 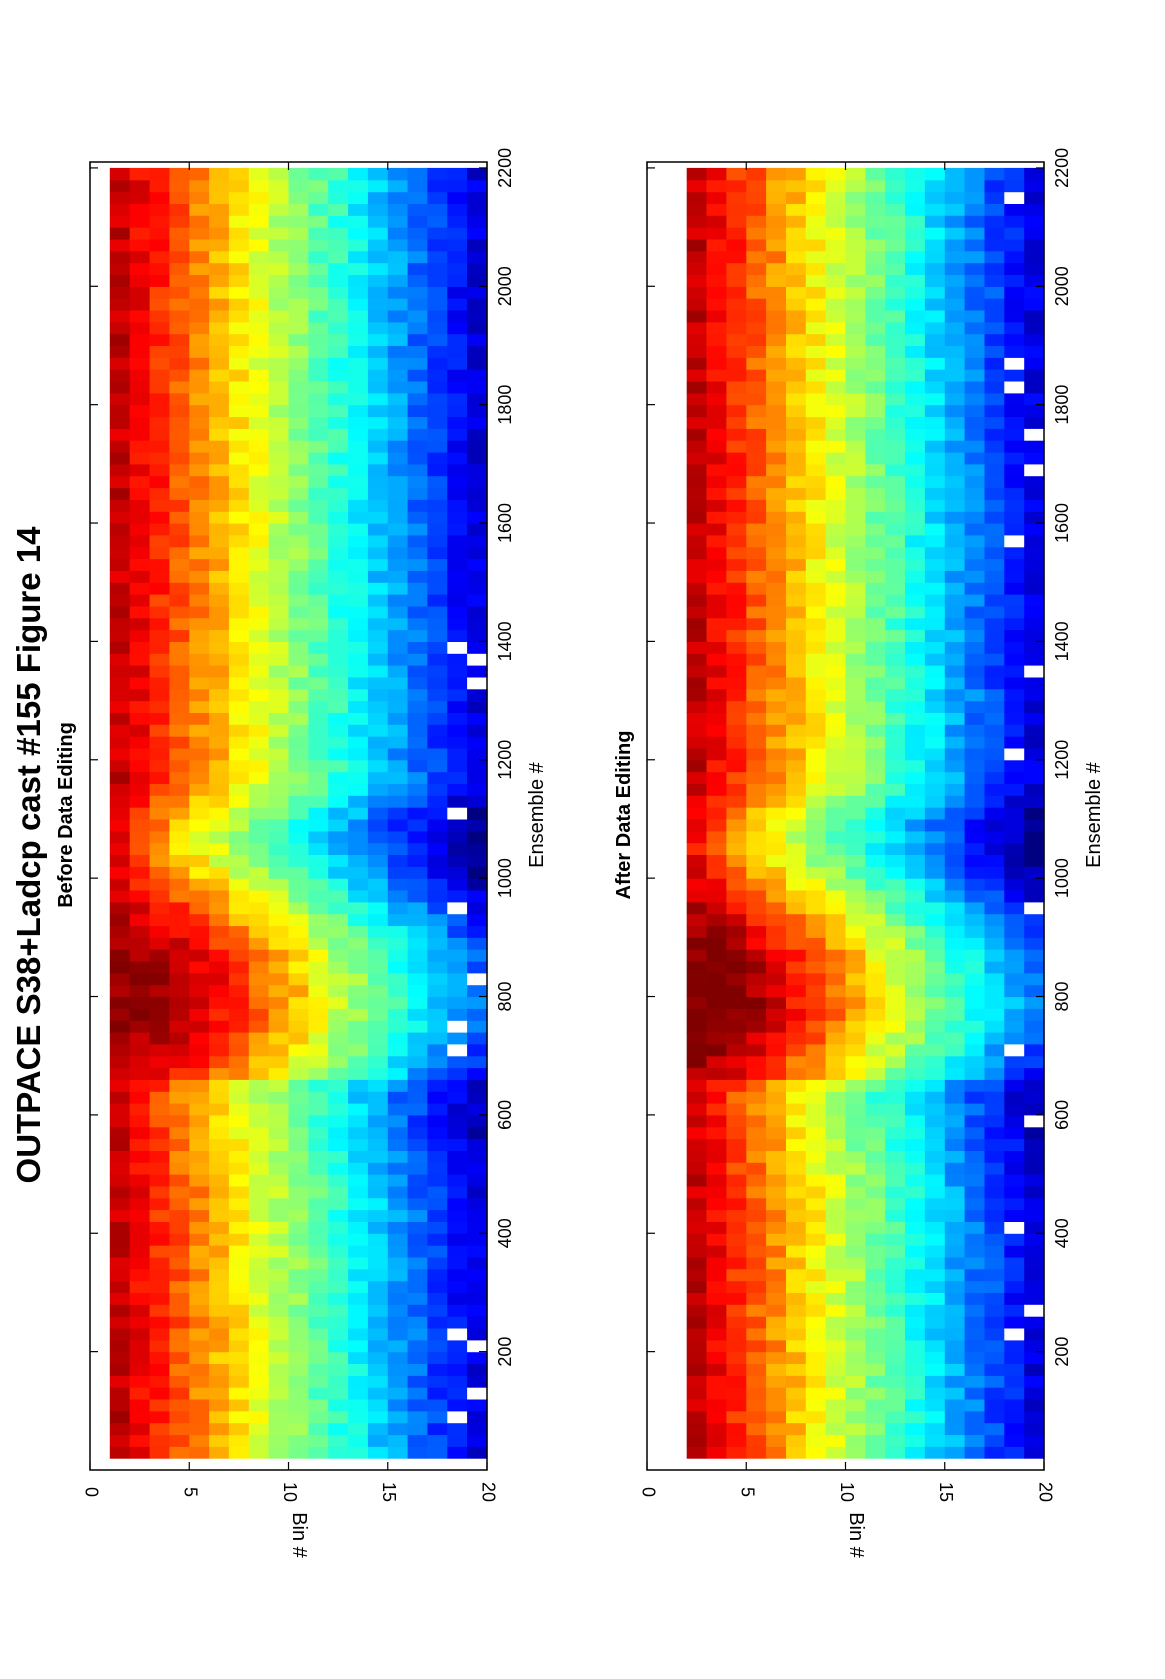 I want to click on x-tick-label: 600, so click(x=505, y=1115).